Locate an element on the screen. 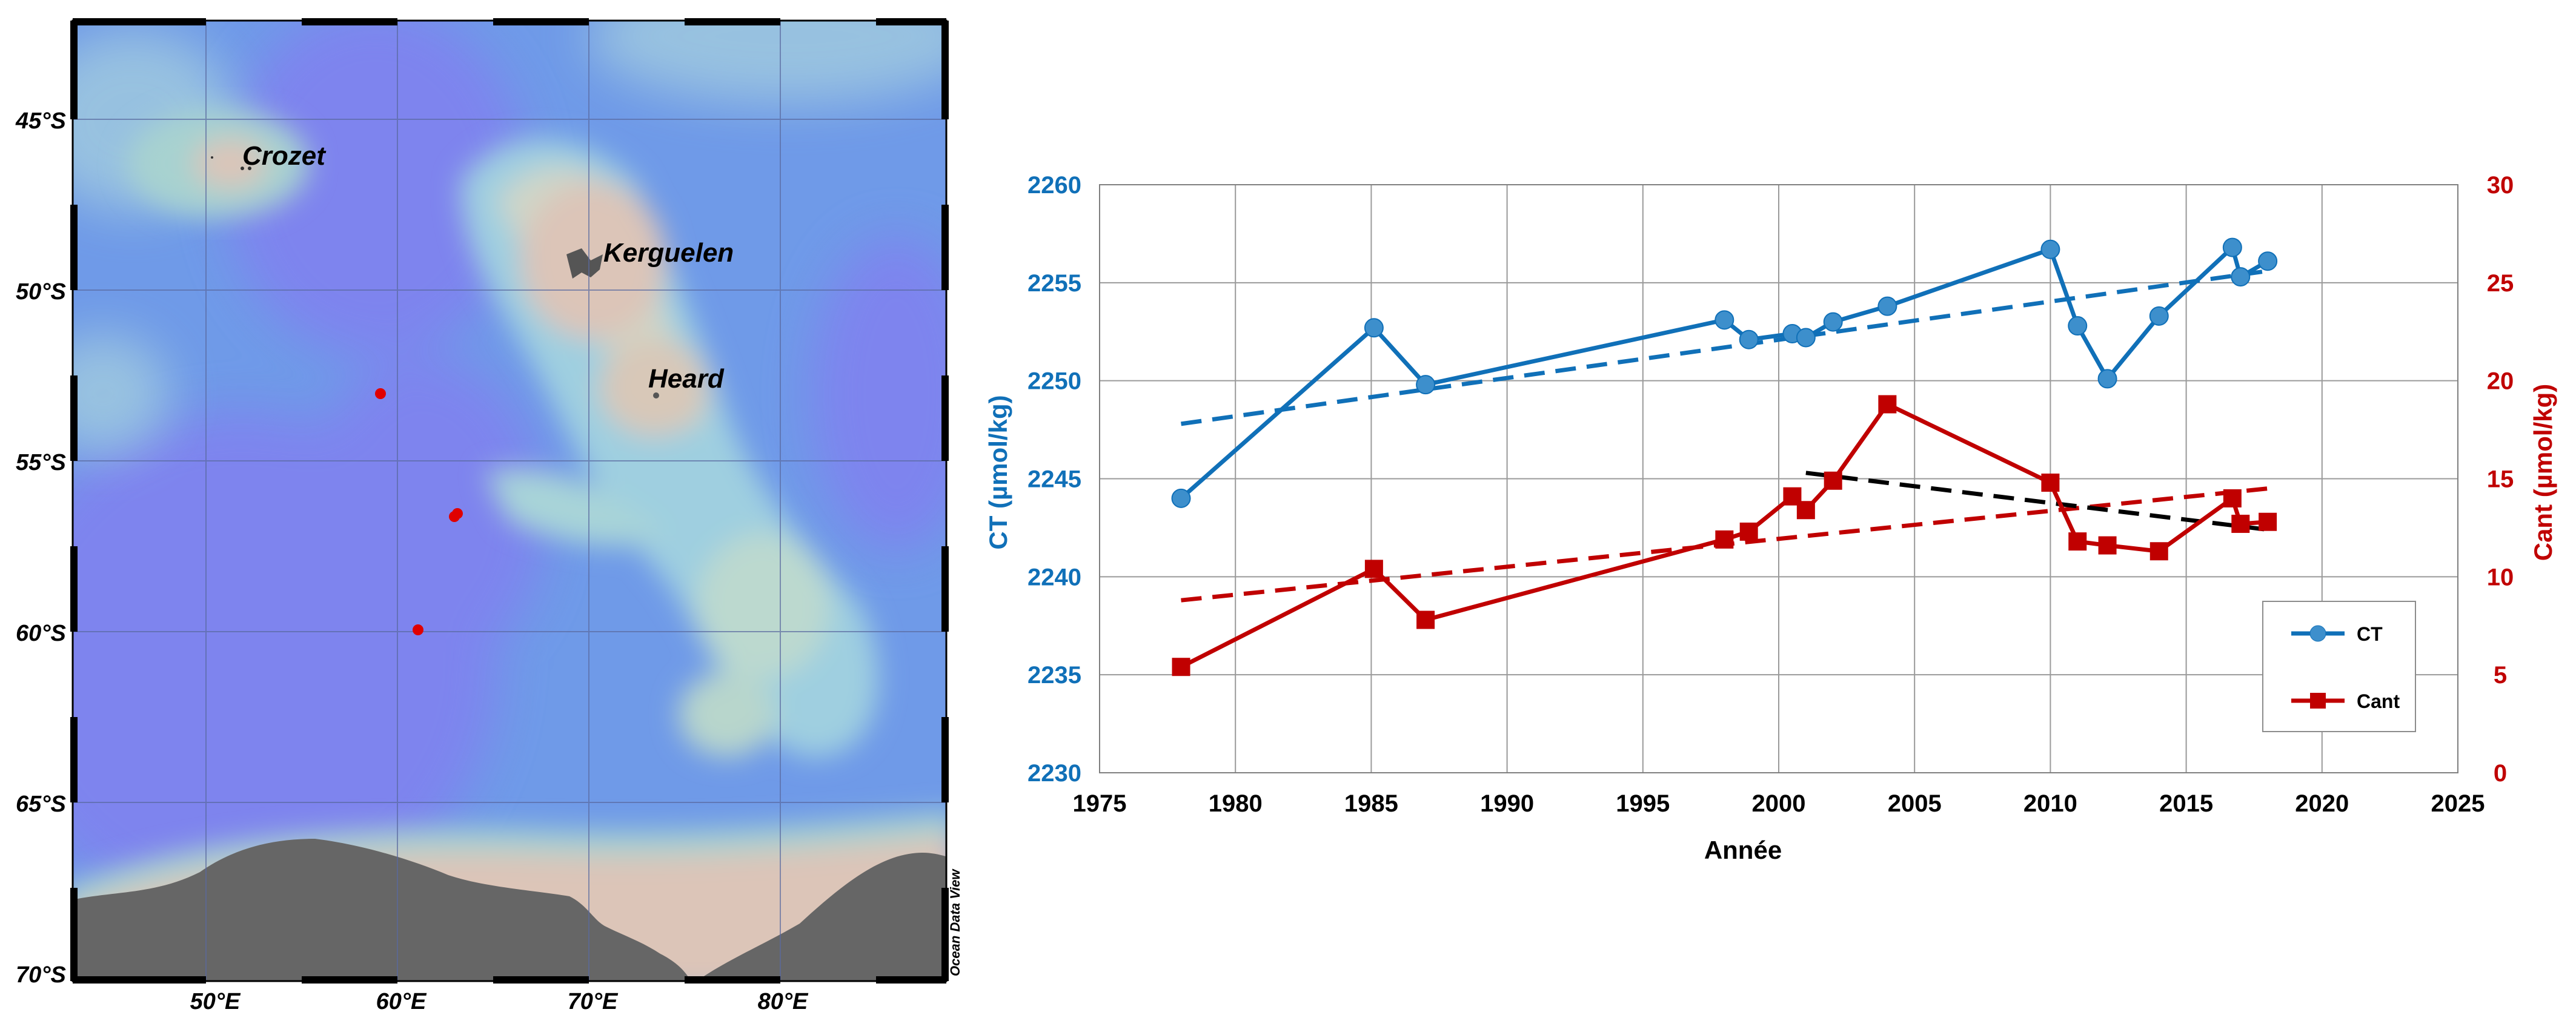 The height and width of the screenshot is (1015, 2576). y-left-tick-2235: 2235 is located at coordinates (1054, 675).